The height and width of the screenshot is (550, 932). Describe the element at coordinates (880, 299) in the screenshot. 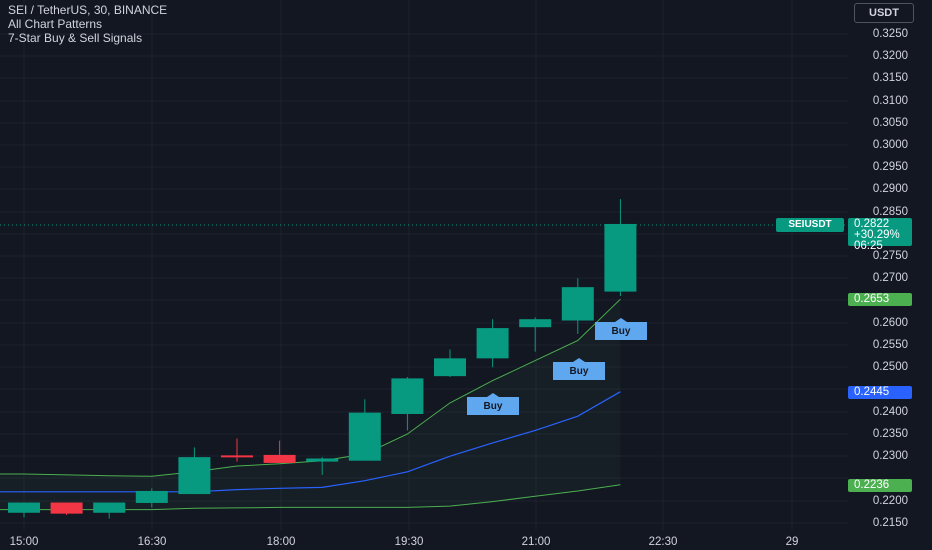

I see `upper-band-tag: 0.2653` at that location.